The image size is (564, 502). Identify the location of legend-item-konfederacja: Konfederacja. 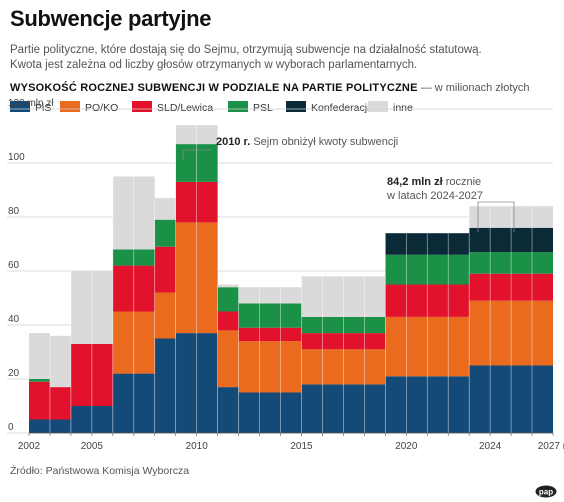
(329, 107).